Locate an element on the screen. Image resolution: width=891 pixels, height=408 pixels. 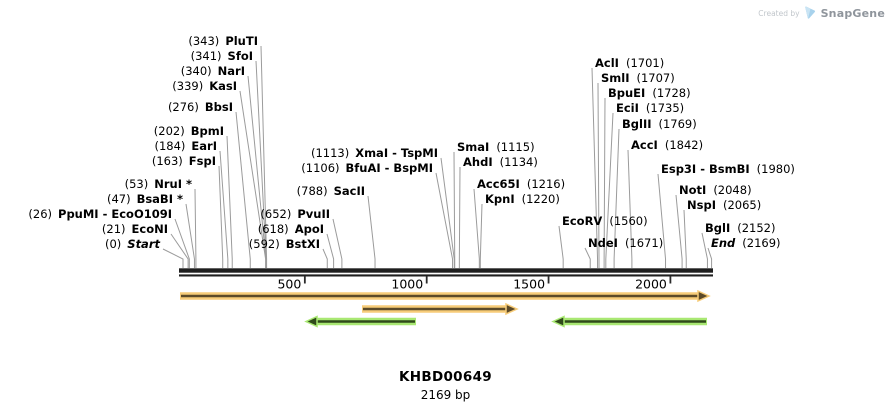
site-label-NdeI: NdeI (1671) is located at coordinates (625, 243).